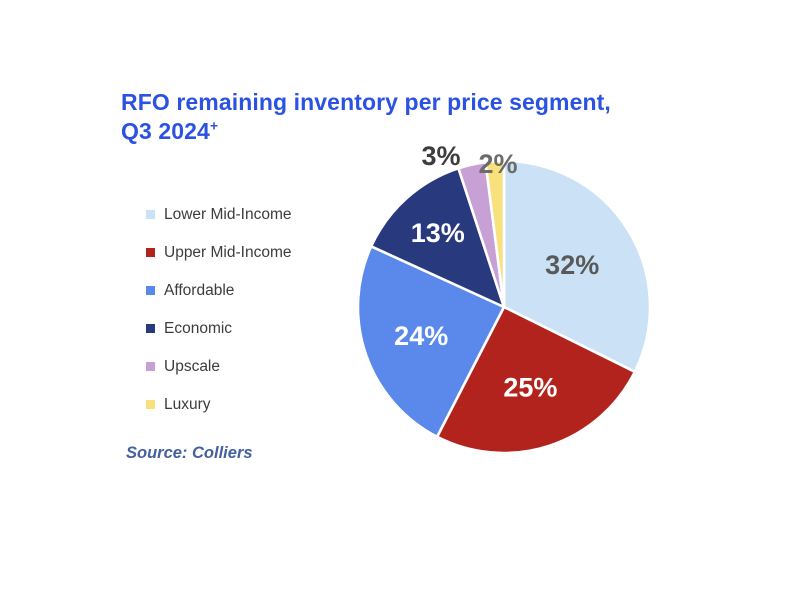 Image resolution: width=800 pixels, height=600 pixels. I want to click on legend-item: Economic, so click(219, 328).